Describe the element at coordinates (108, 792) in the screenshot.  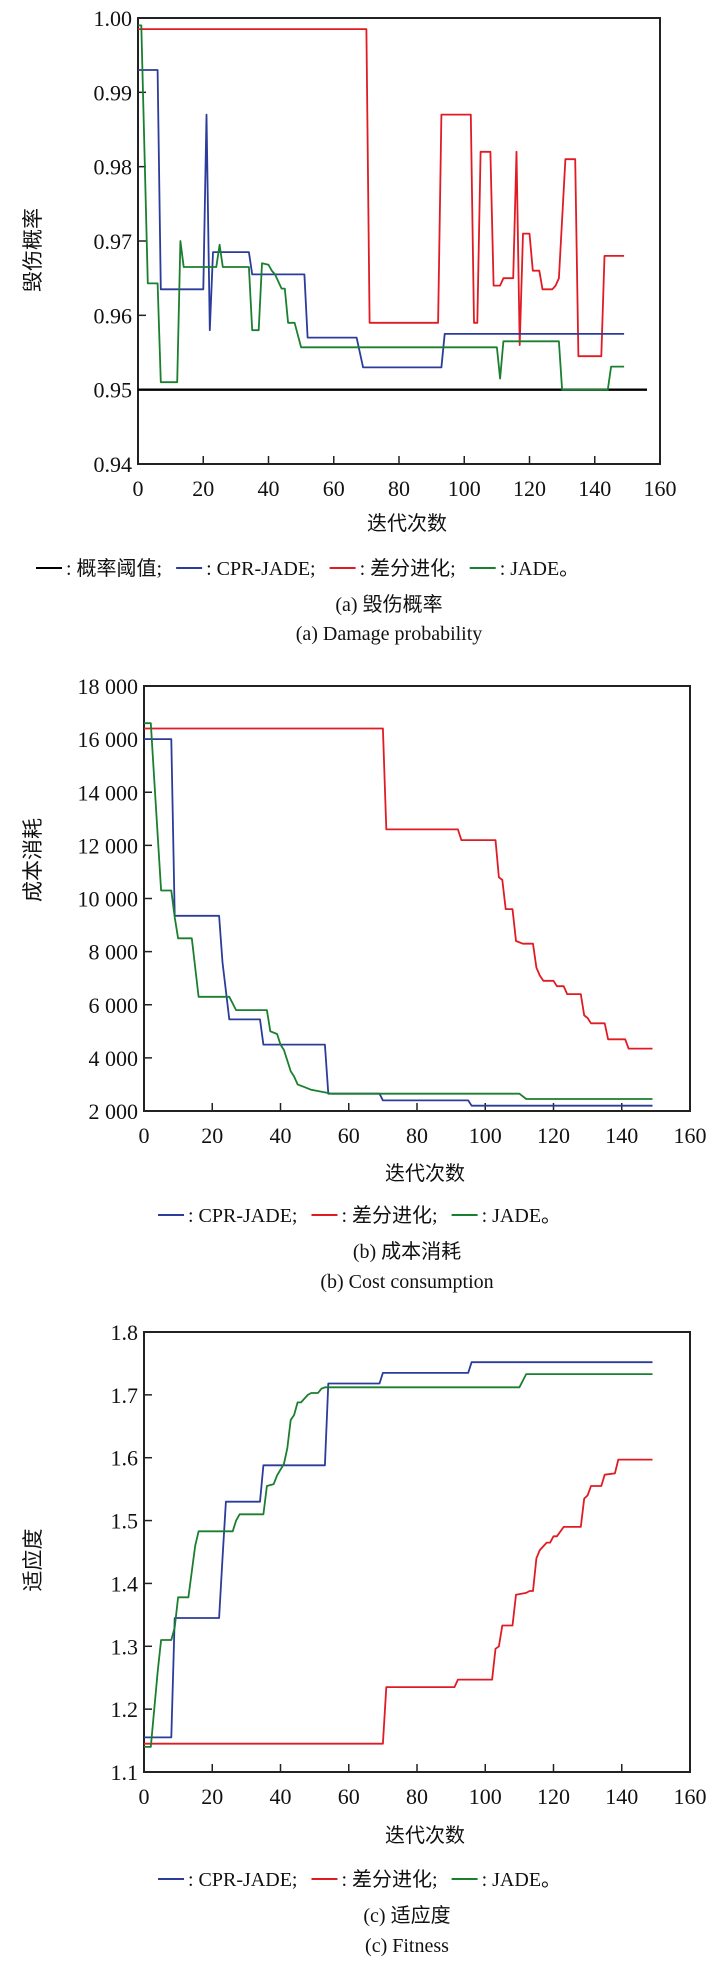
I see `y-tick-label: 14 000` at that location.